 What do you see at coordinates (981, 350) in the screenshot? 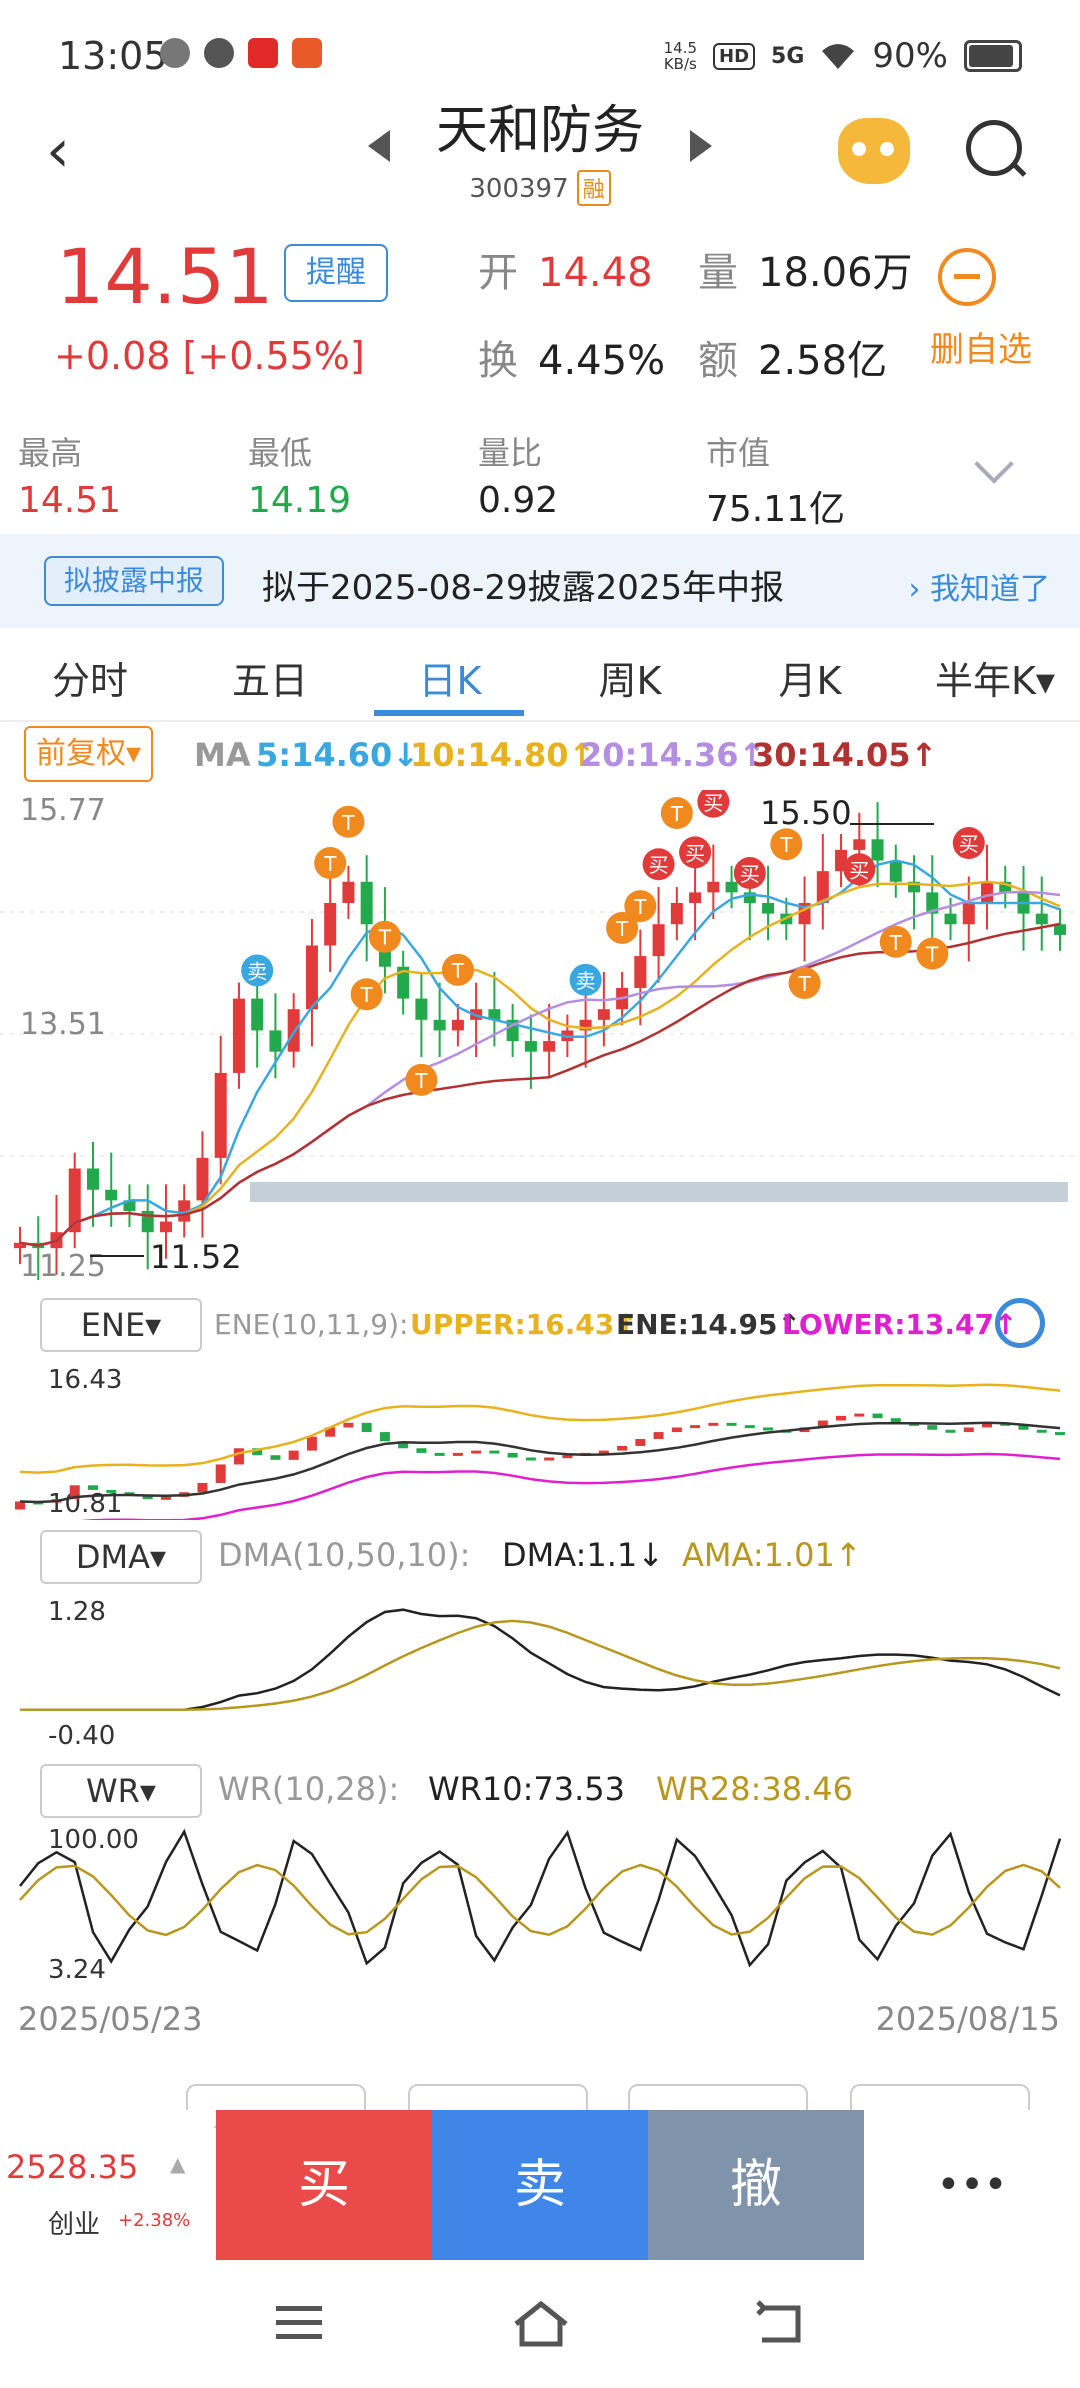
I see `remove-watchlist-label: 删自选` at bounding box center [981, 350].